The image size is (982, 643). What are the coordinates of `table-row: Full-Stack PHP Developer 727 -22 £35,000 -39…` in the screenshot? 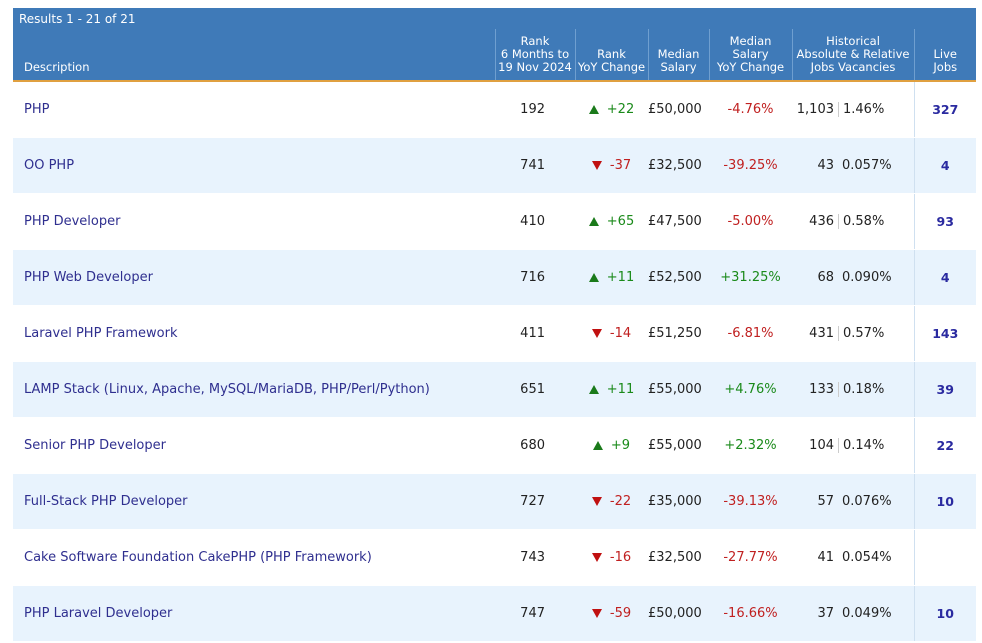 It's located at (494, 501).